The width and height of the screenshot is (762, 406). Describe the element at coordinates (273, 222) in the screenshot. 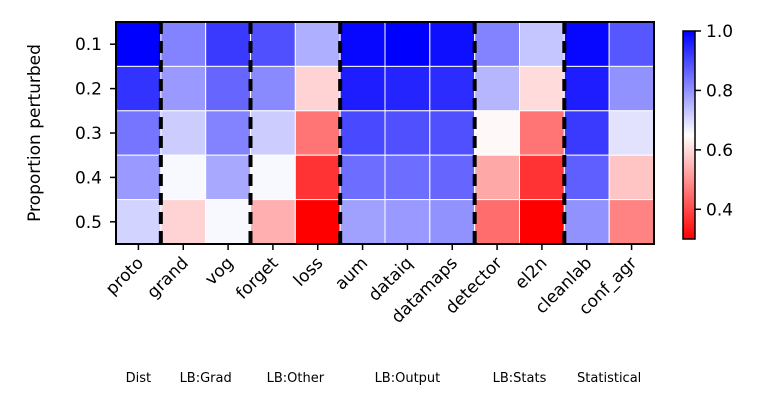

I see `heatmap-cell-forget-0.5` at that location.